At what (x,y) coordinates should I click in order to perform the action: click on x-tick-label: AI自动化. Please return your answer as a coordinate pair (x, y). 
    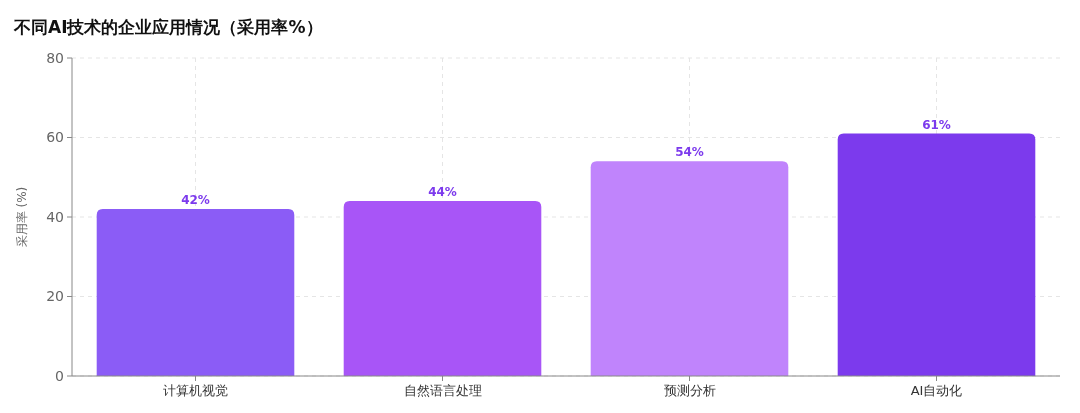
    Looking at the image, I should click on (936, 390).